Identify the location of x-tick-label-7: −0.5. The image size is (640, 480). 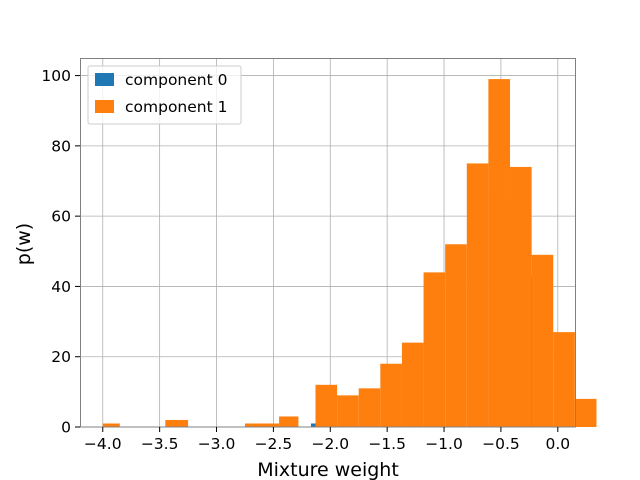
(501, 444).